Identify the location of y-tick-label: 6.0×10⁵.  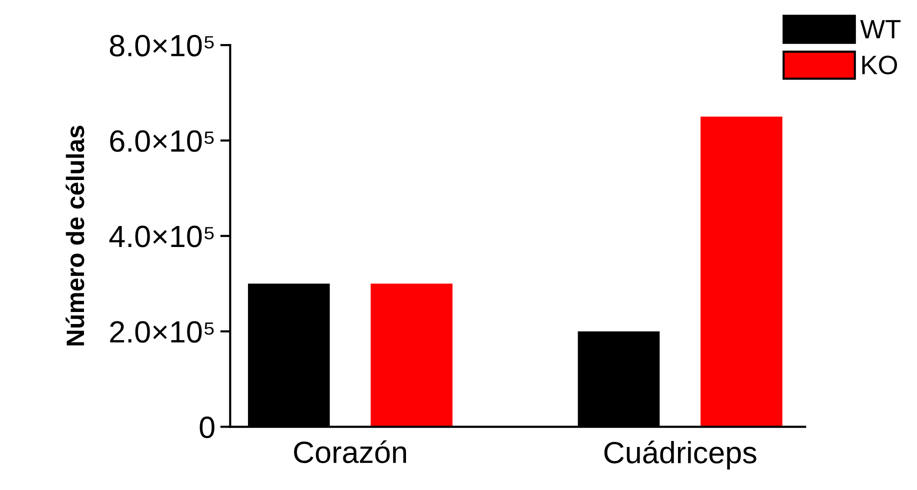
(162, 141).